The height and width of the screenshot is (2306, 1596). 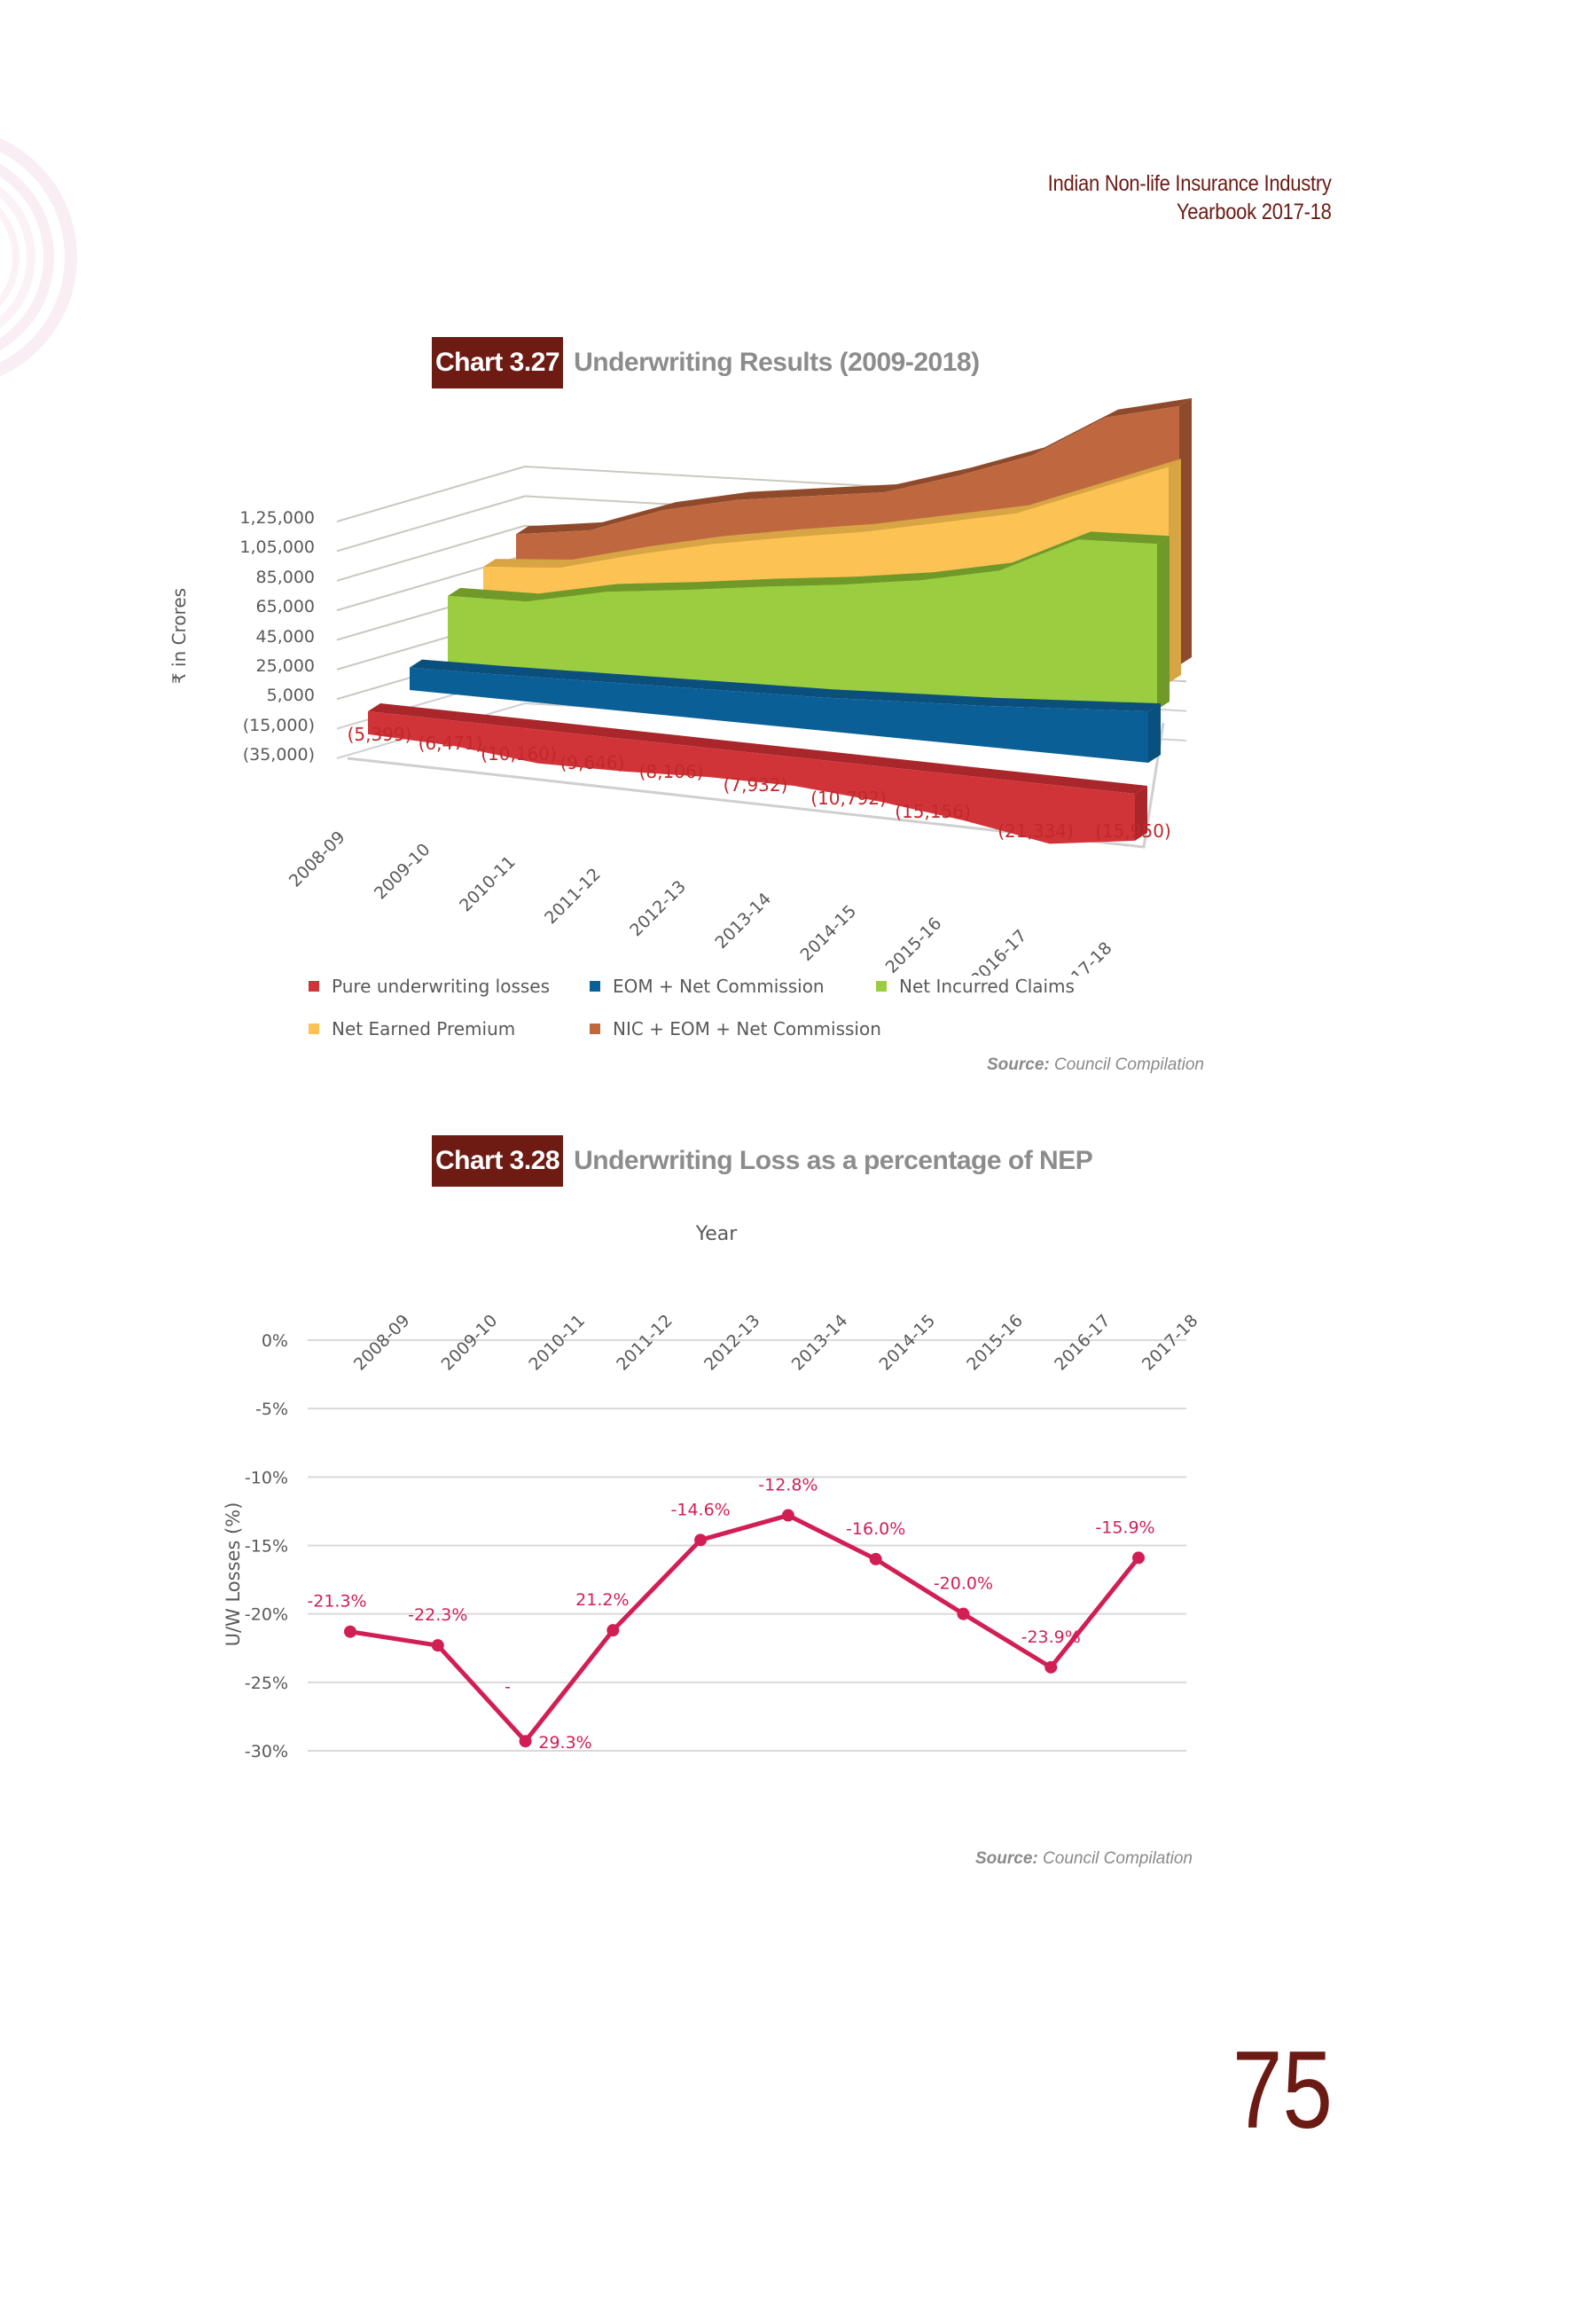 What do you see at coordinates (285, 636) in the screenshot?
I see `y-tick-label: 45,000` at bounding box center [285, 636].